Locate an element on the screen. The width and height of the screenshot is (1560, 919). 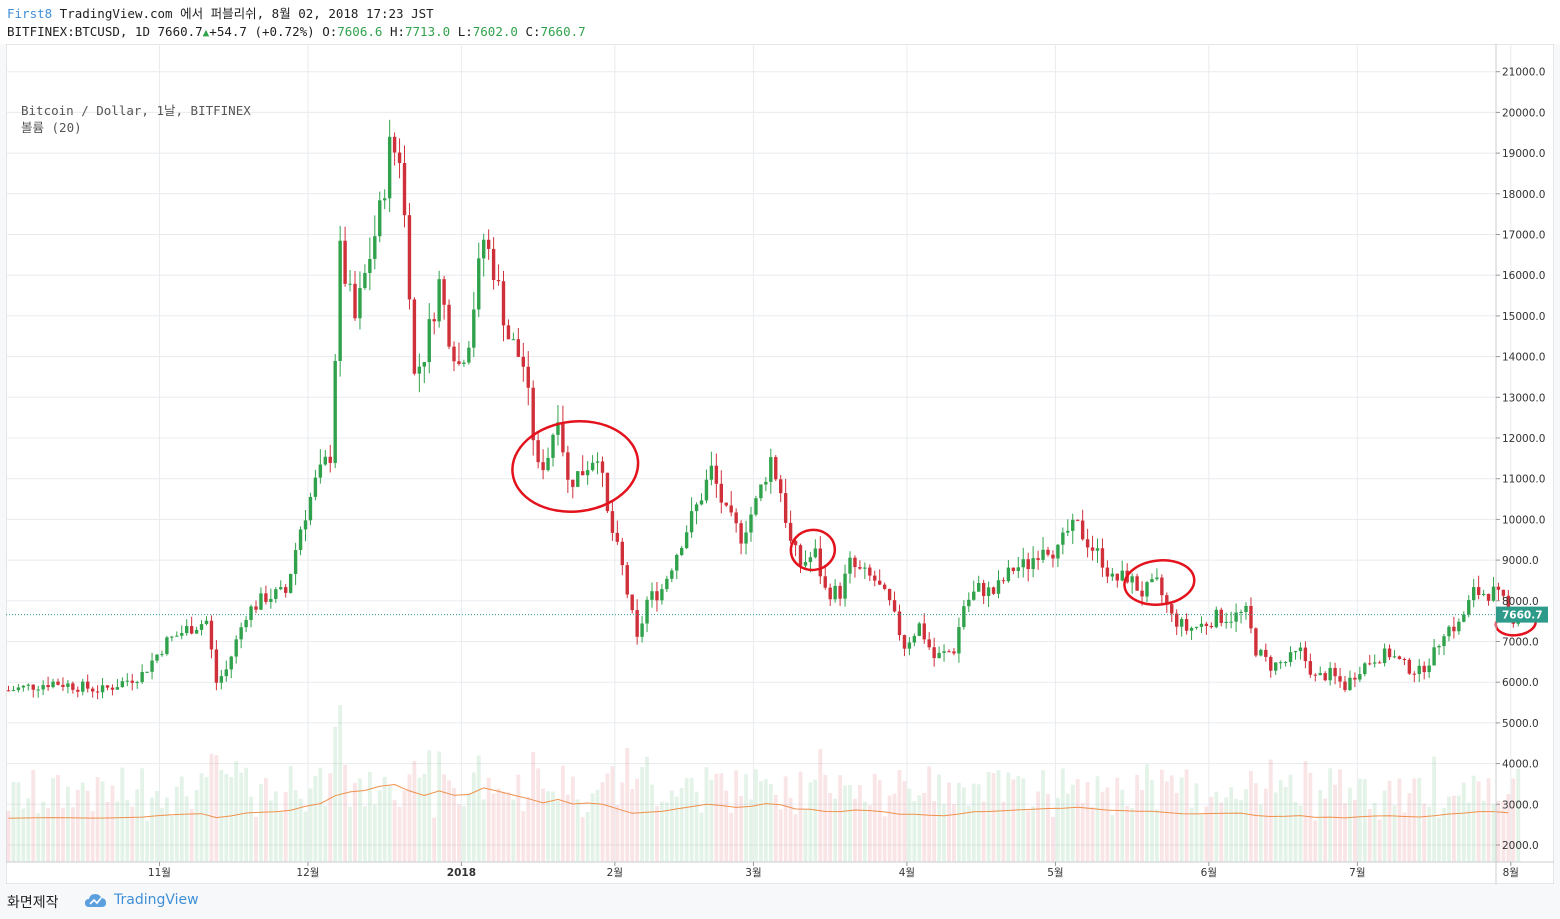
open-label: O: is located at coordinates (330, 31).